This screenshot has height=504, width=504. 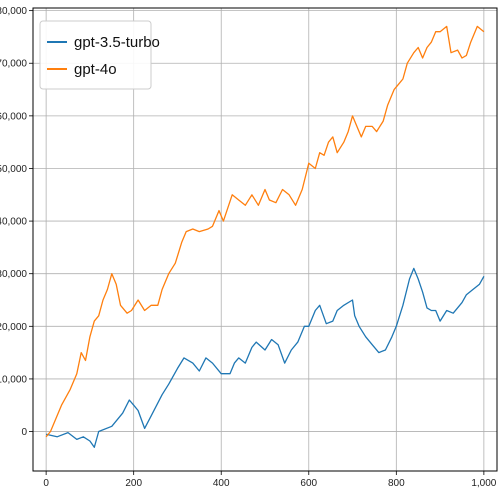 What do you see at coordinates (13, 327) in the screenshot?
I see `y-tick-label: 20,000` at bounding box center [13, 327].